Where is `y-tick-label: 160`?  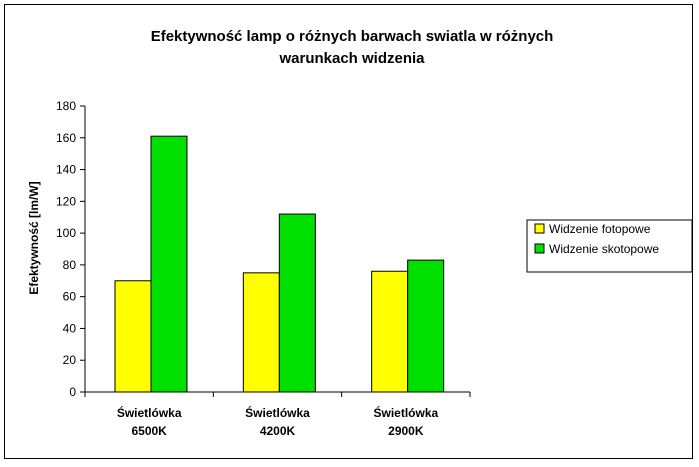 y-tick-label: 160 is located at coordinates (66, 138).